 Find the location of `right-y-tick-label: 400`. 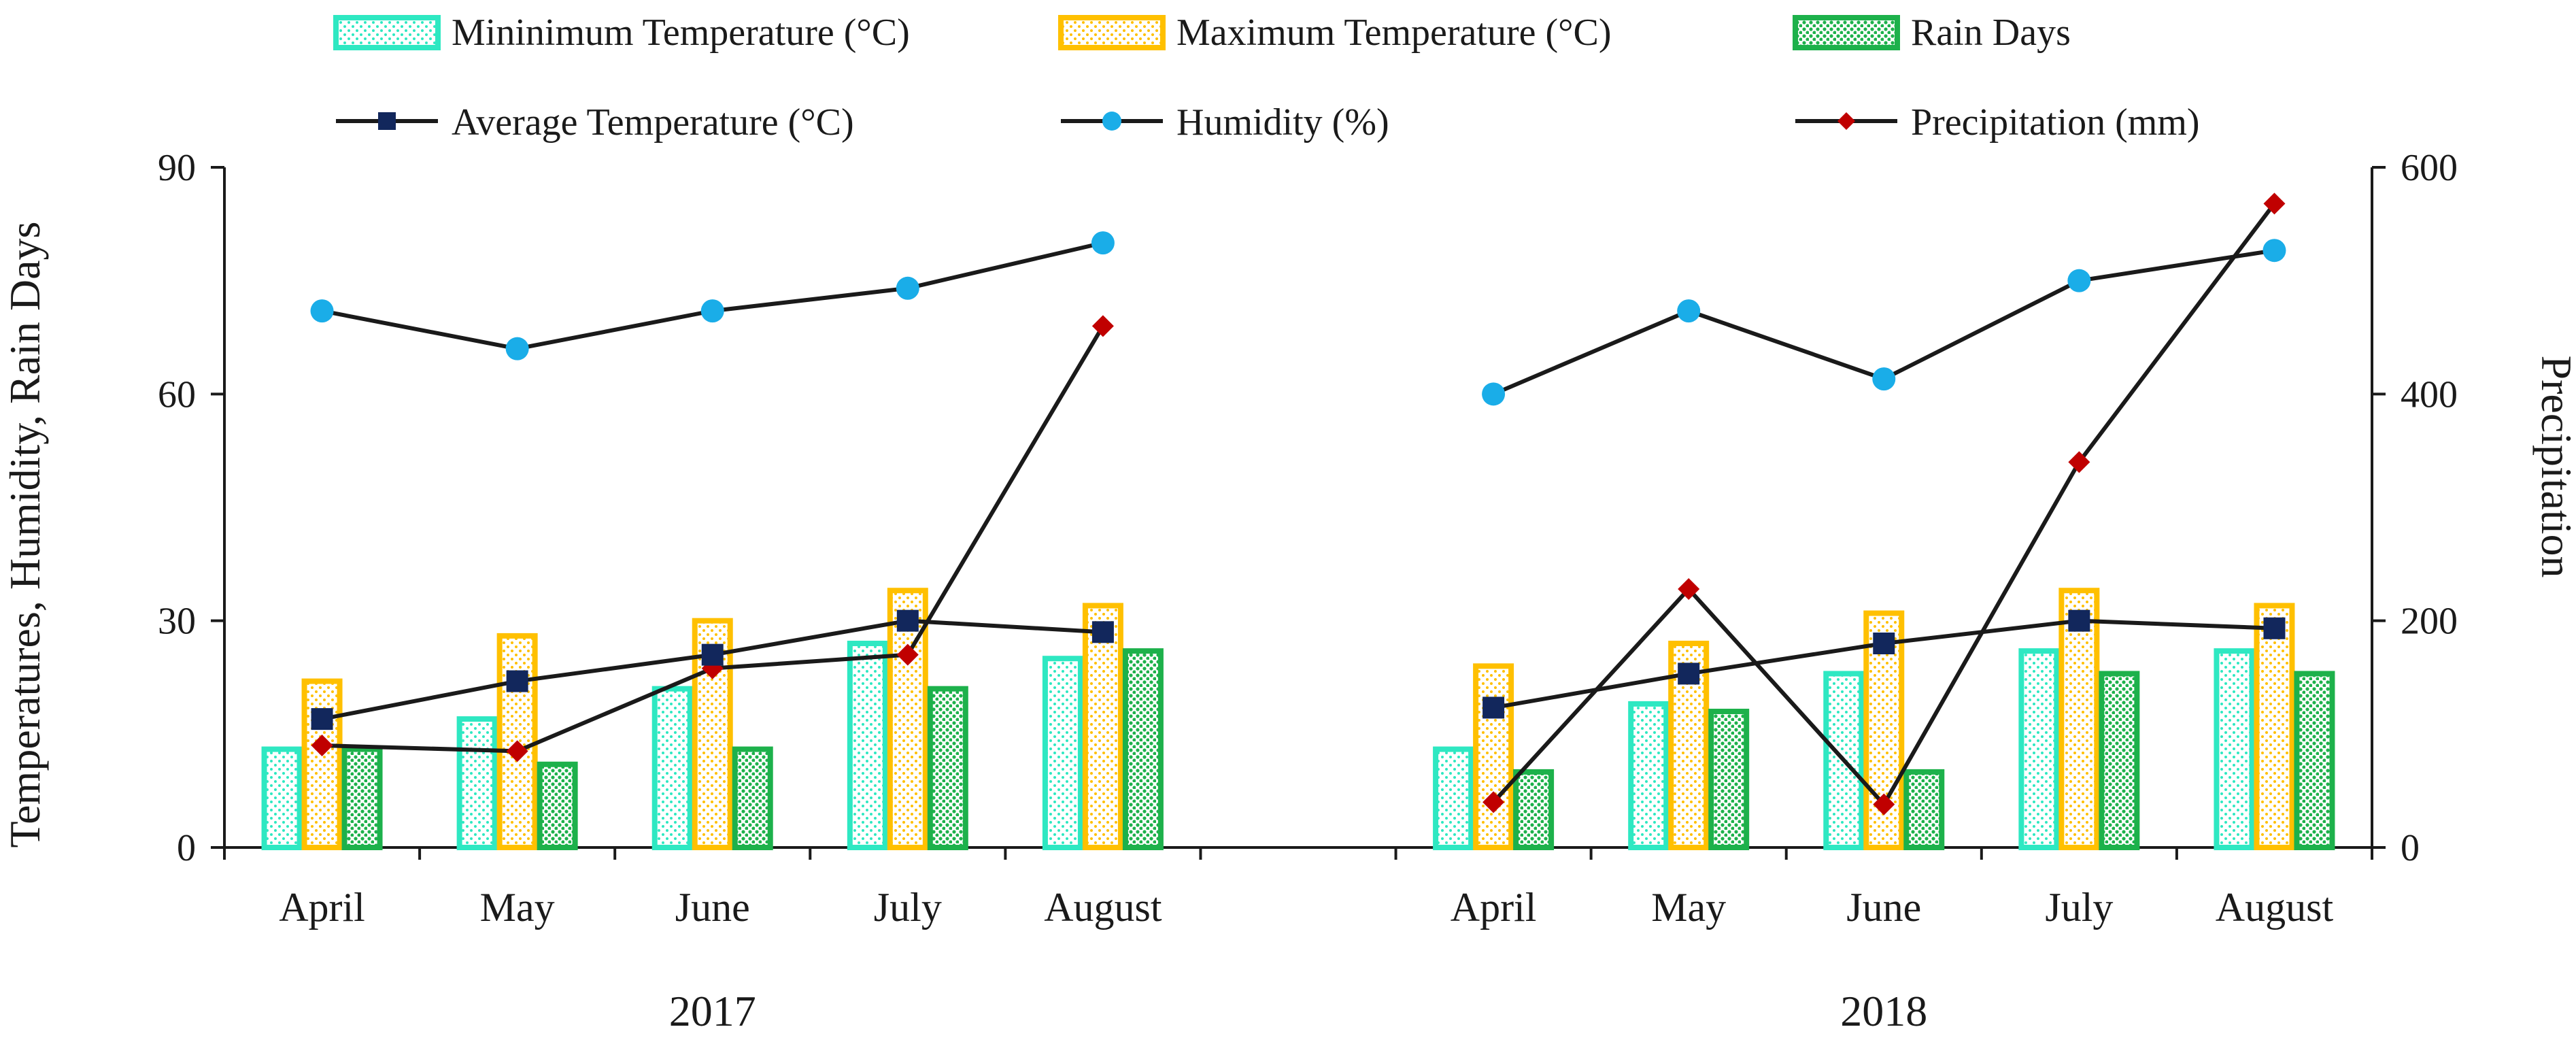

right-y-tick-label: 400 is located at coordinates (2429, 394).